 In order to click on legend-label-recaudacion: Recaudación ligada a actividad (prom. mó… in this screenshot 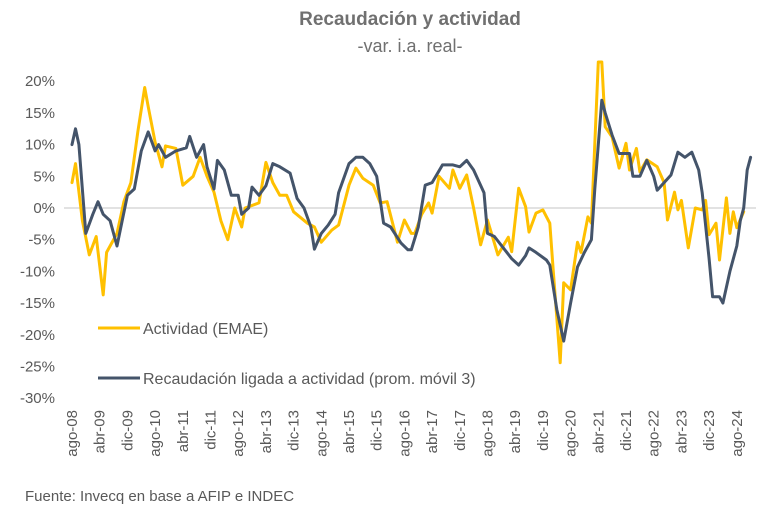, I will do `click(309, 379)`.